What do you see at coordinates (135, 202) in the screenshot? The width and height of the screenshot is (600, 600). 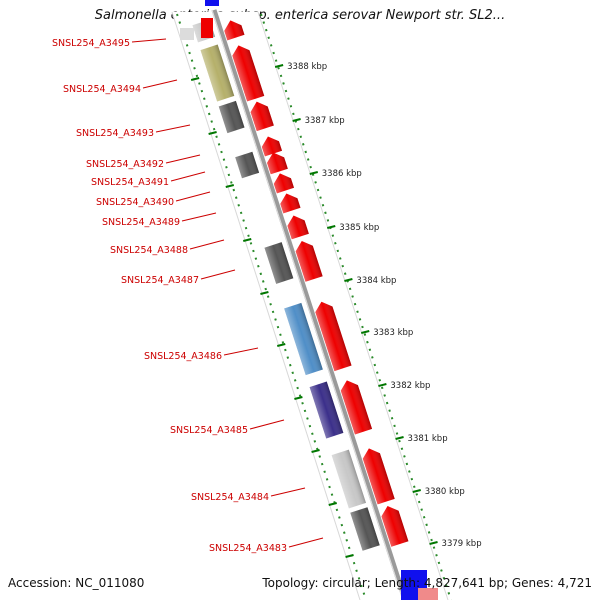 I see `gene-label: SNSL254_A3490` at bounding box center [135, 202].